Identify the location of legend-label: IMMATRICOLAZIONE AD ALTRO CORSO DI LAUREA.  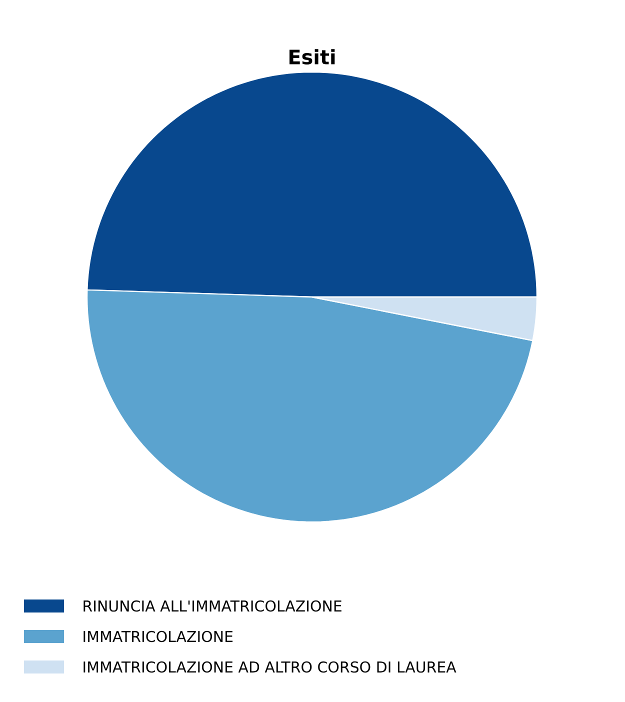
(270, 667).